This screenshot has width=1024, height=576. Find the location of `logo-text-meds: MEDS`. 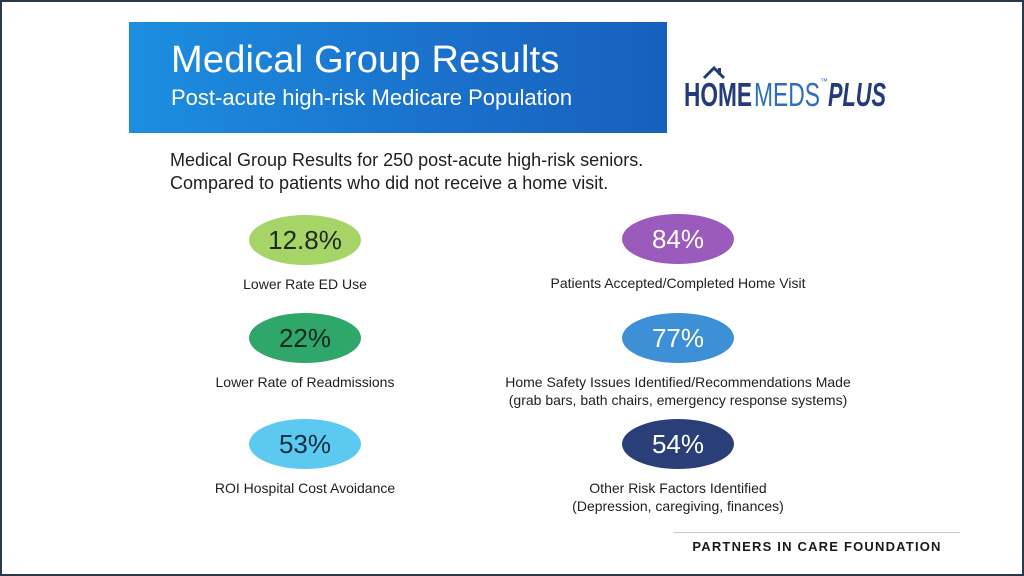

logo-text-meds: MEDS is located at coordinates (787, 93).